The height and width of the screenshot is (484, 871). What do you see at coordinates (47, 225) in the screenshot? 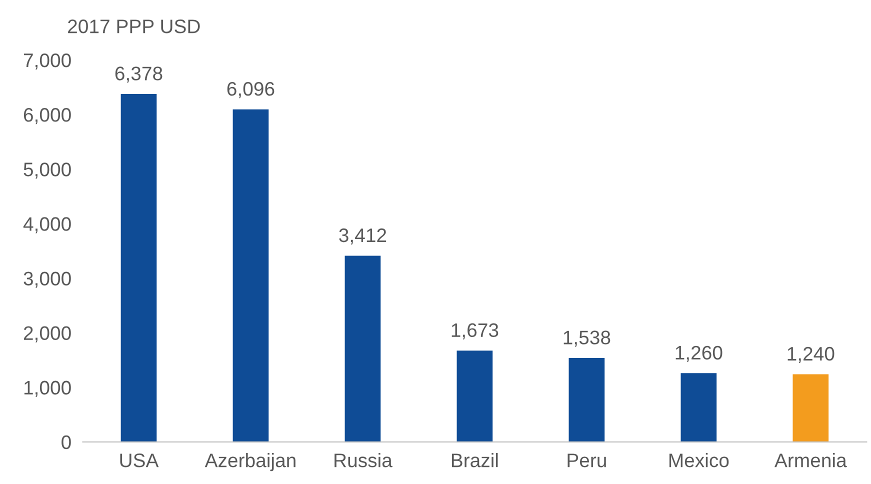
I see `y-tick-label: 4,000` at bounding box center [47, 225].